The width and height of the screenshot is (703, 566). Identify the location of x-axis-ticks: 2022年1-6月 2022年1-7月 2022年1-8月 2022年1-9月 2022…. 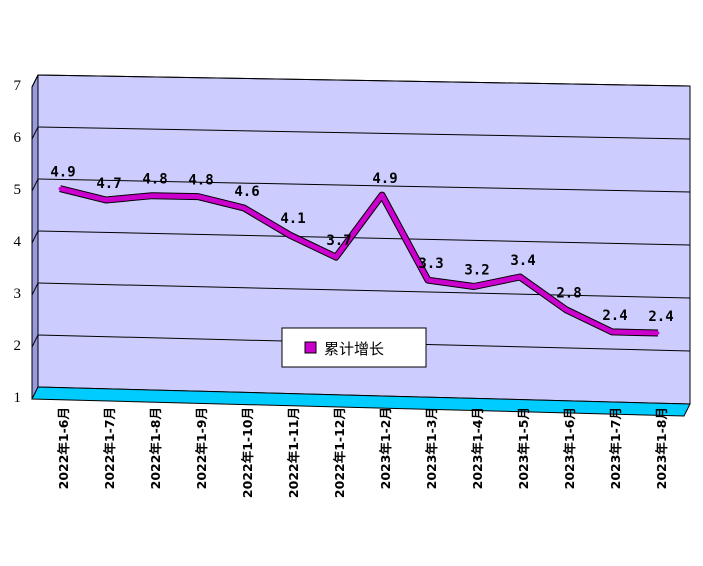
(362, 452).